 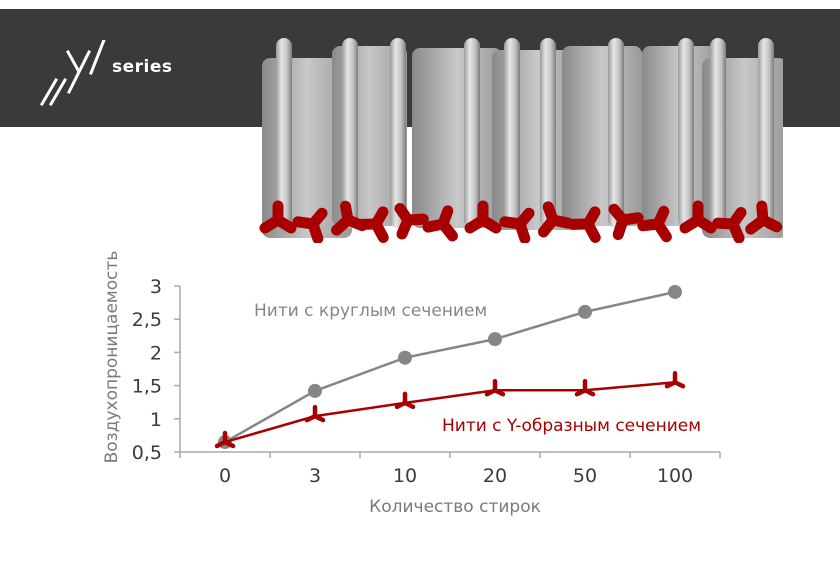 I want to click on legend-round-label: Нити с круглым сечением, so click(x=370, y=311).